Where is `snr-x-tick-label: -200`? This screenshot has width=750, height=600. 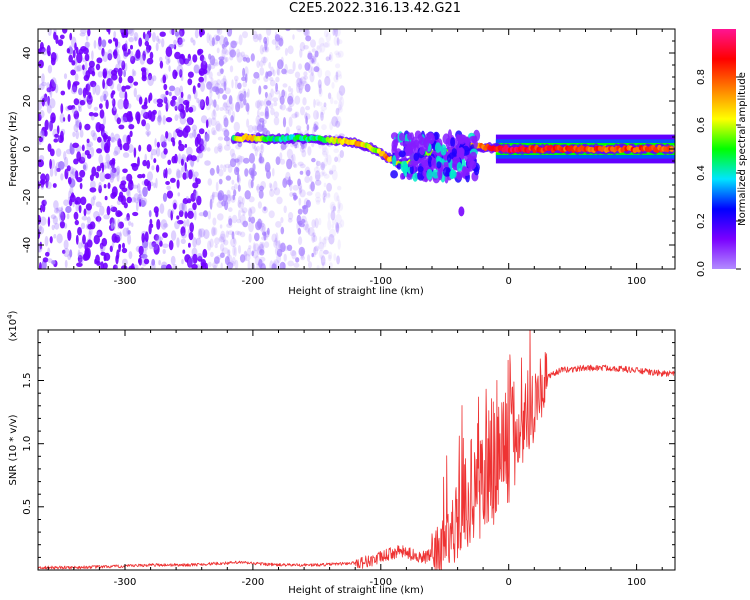
snr-x-tick-label: -200 is located at coordinates (253, 582).